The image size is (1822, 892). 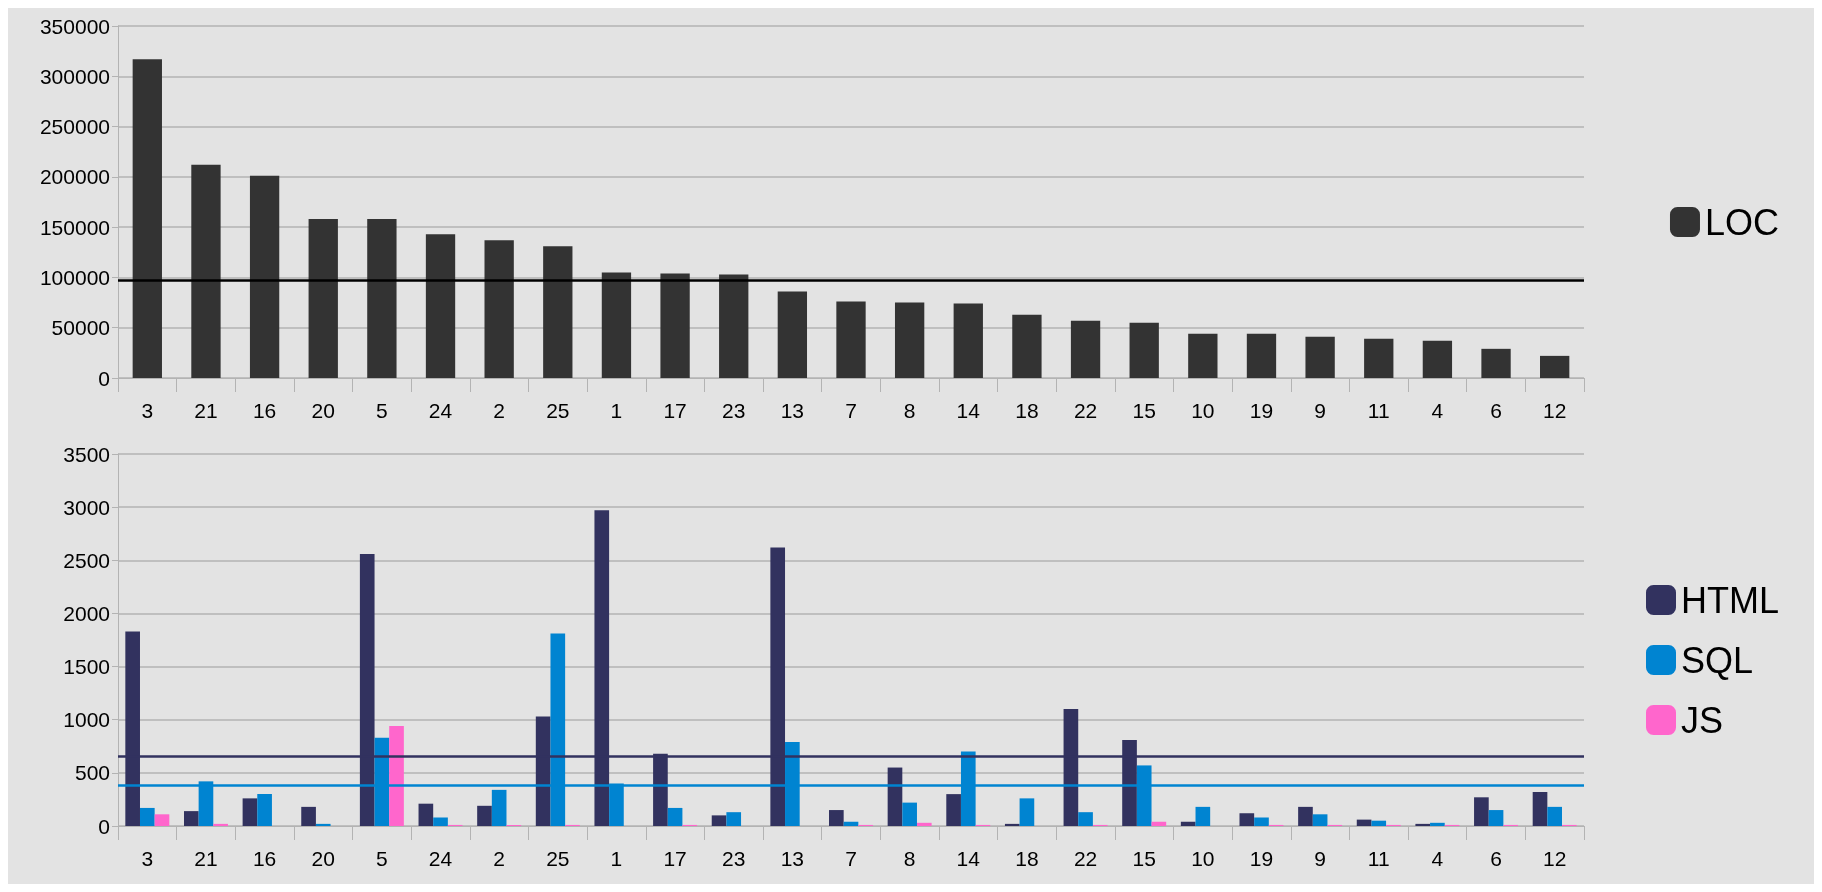 I want to click on x-tick-label: 7, so click(x=851, y=410).